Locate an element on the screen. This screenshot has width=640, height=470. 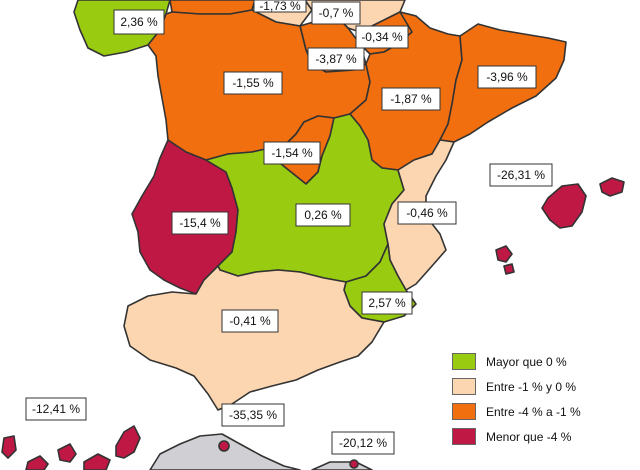
label-text: 2,57 % is located at coordinates (387, 303).